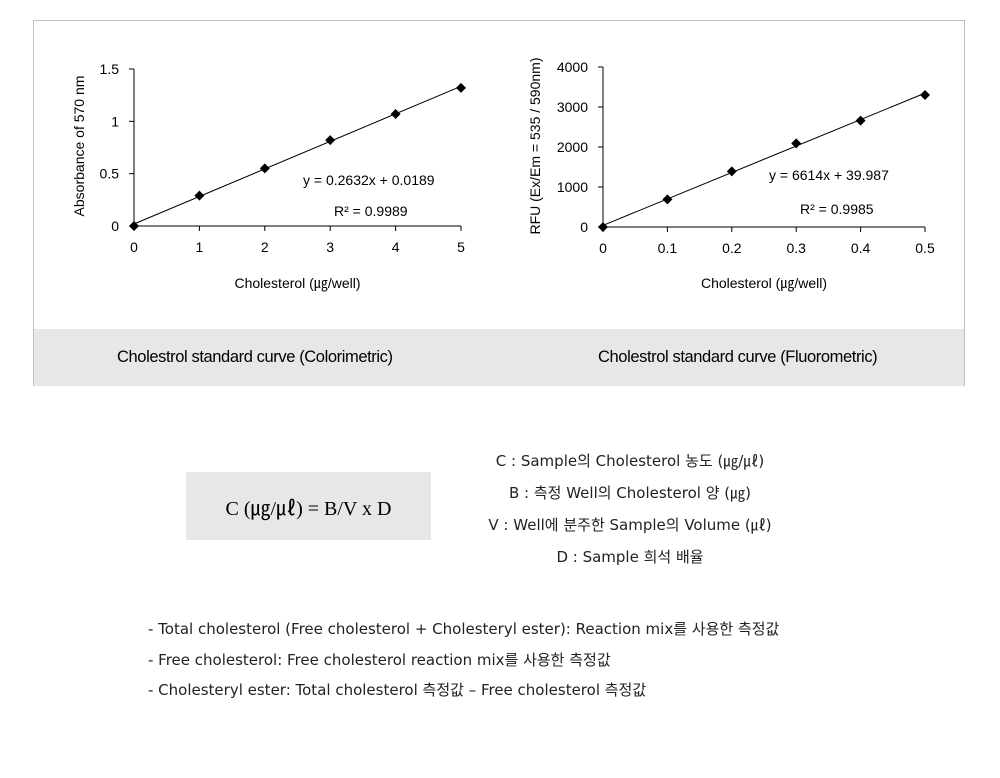  Describe the element at coordinates (115, 121) in the screenshot. I see `y-tick-label: 1` at that location.